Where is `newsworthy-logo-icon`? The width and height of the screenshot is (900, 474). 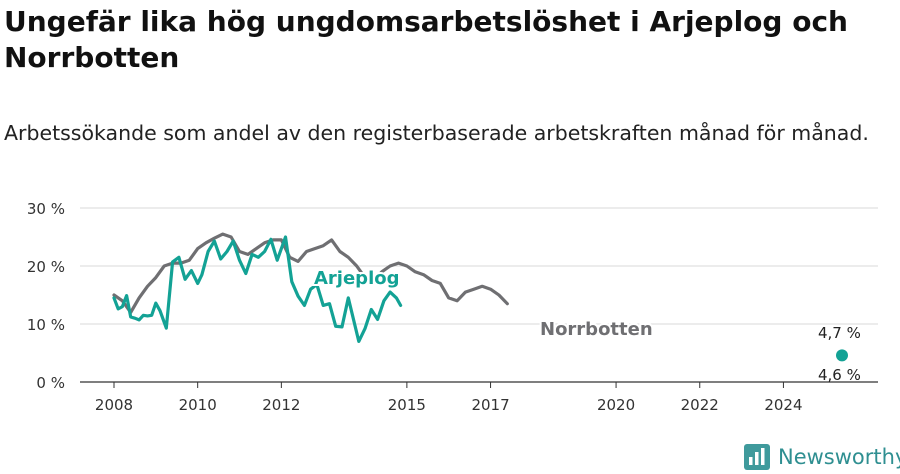
newsworthy-logo-icon is located at coordinates (757, 457).